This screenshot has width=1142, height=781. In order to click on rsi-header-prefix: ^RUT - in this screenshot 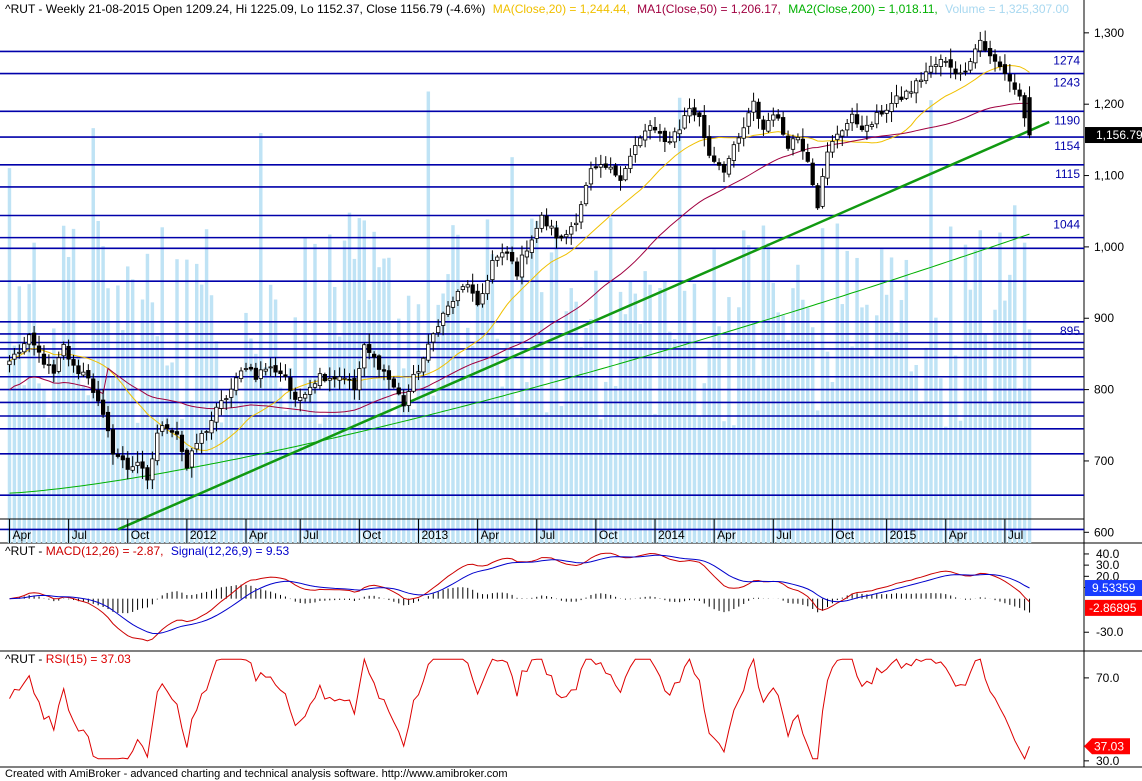, I will do `click(25, 659)`.